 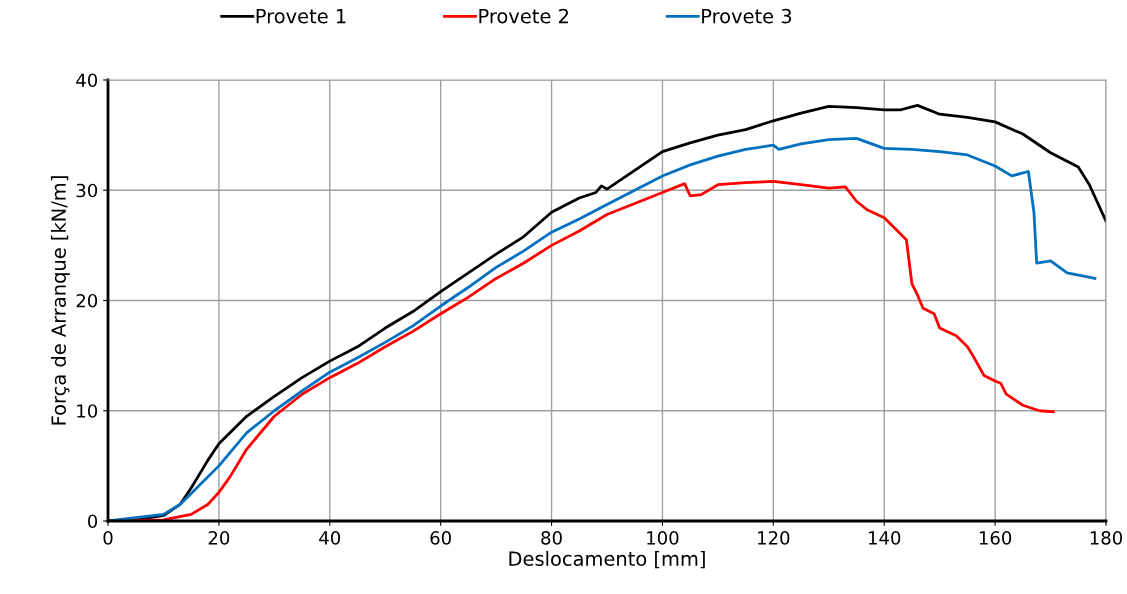 I want to click on x-tick-label: 0, so click(x=108, y=538).